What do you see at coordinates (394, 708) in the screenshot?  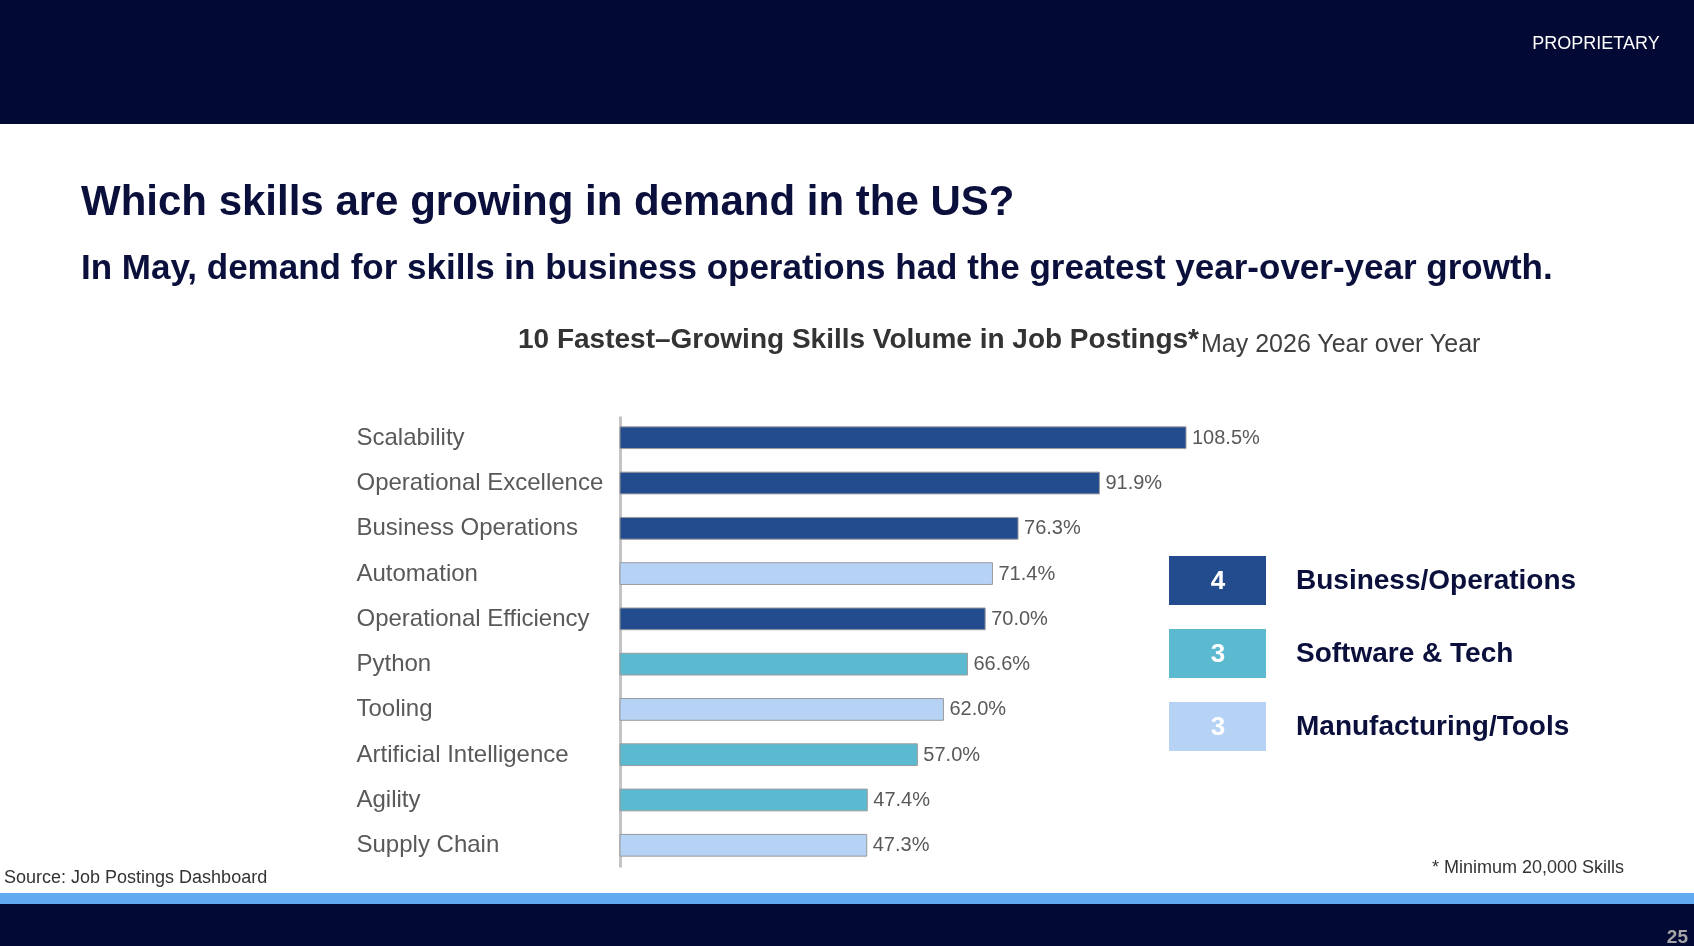 I see `y-tick-label: Tooling` at bounding box center [394, 708].